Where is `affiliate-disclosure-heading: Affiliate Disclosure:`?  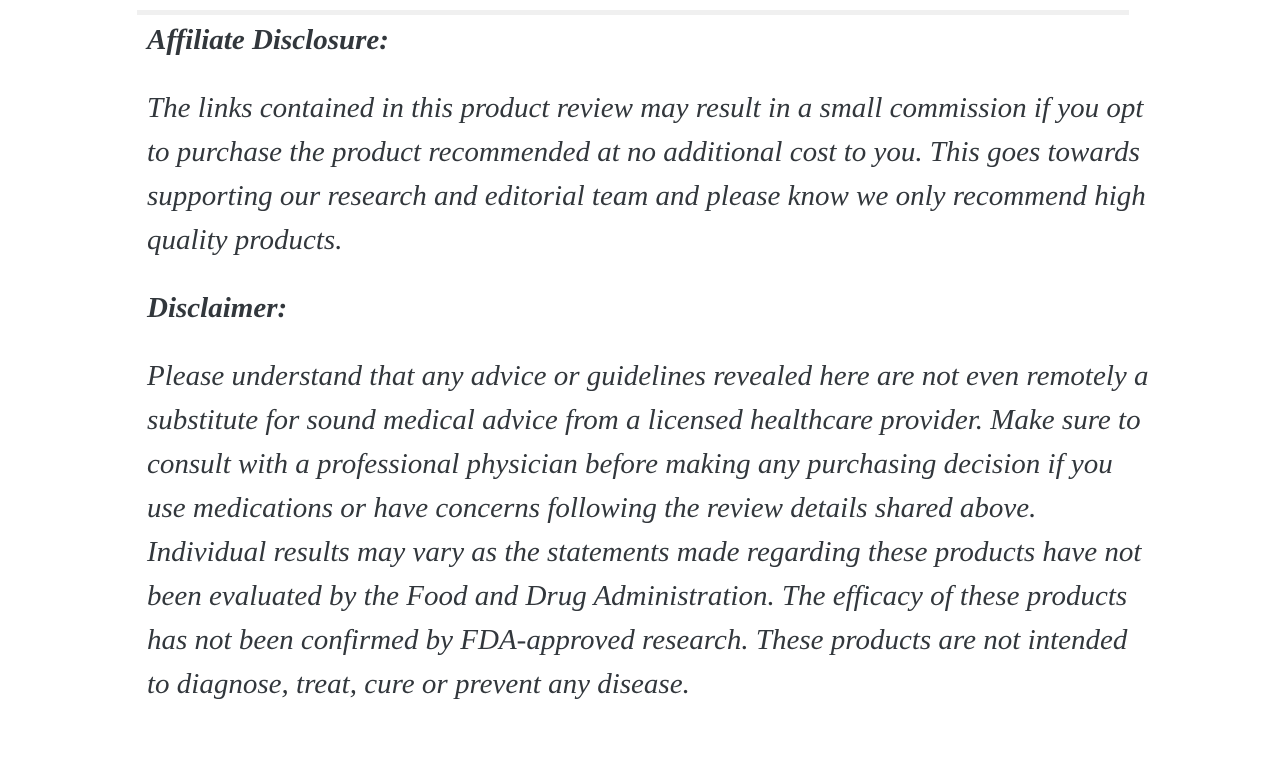 affiliate-disclosure-heading: Affiliate Disclosure: is located at coordinates (268, 40).